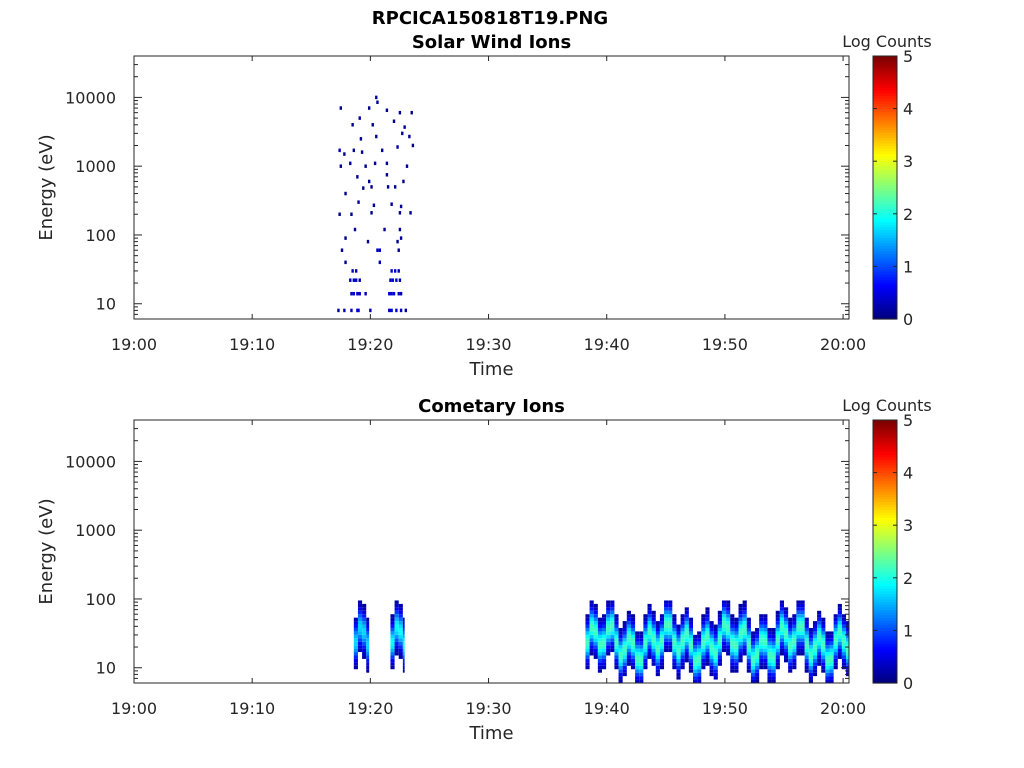 The width and height of the screenshot is (1024, 768). I want to click on x-tick-label: 19:20, so click(370, 344).